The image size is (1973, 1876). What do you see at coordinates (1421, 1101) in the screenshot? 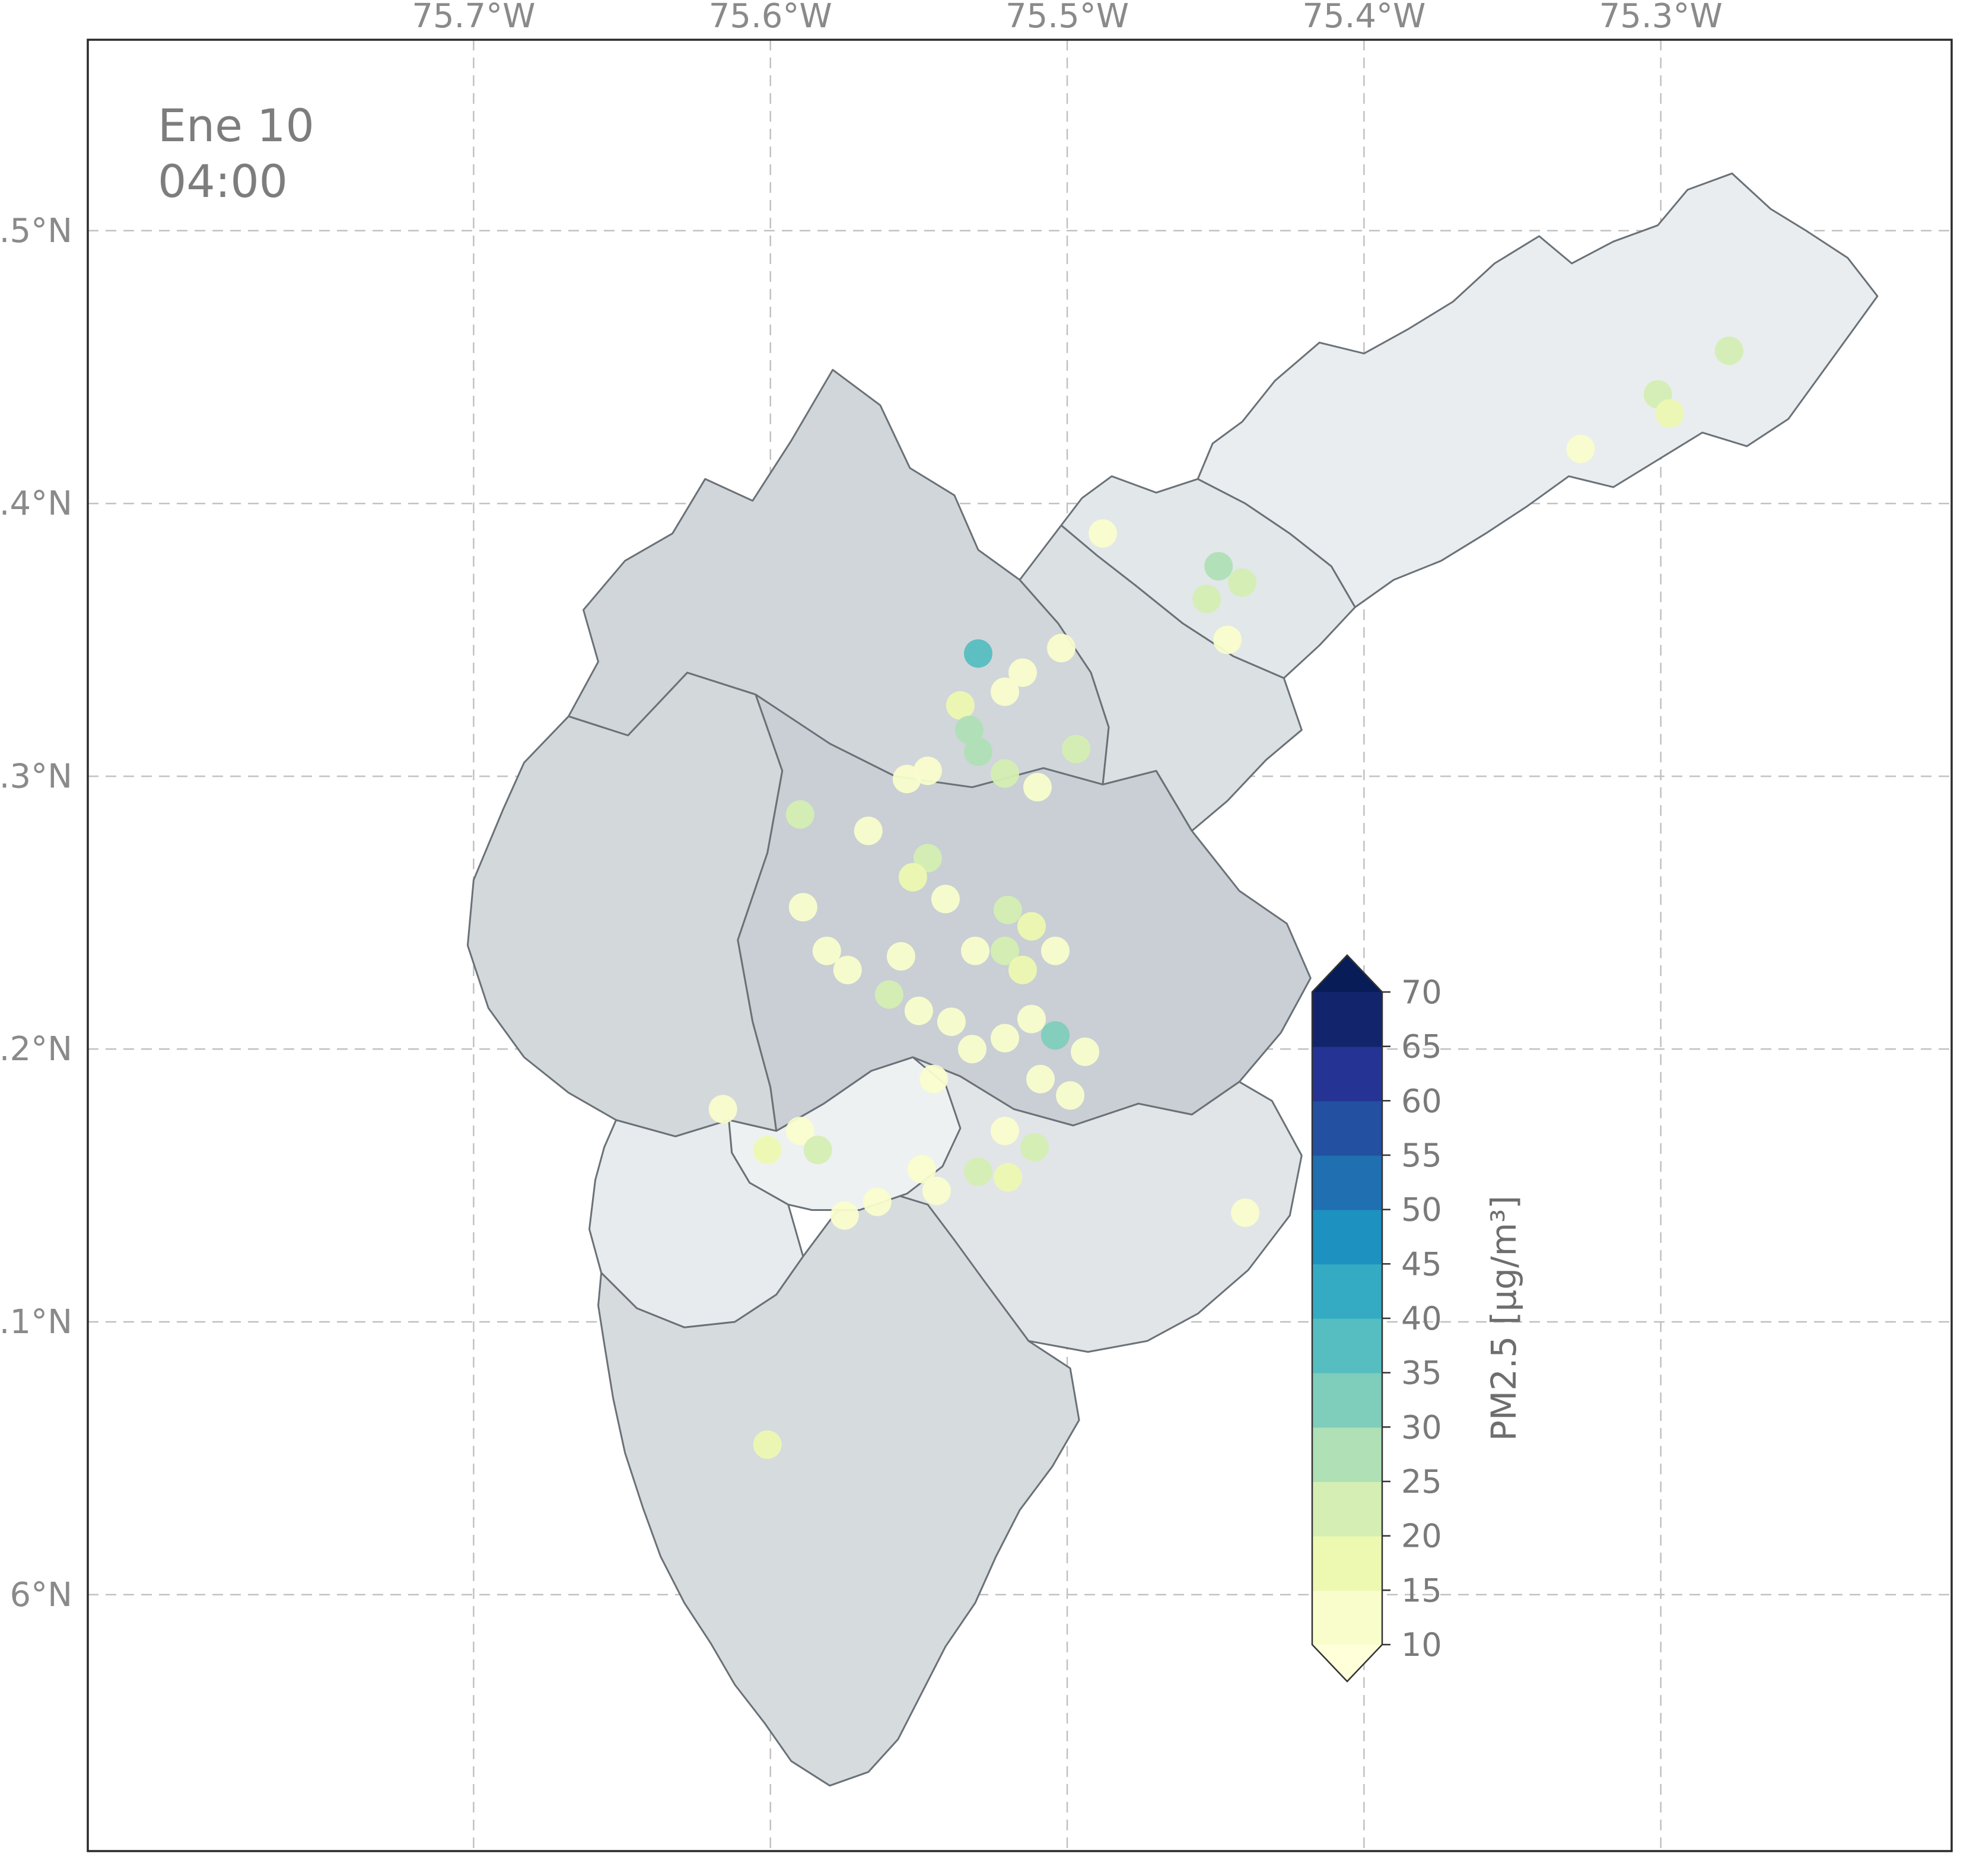
I see `colorbar-tick-label: 60` at bounding box center [1421, 1101].